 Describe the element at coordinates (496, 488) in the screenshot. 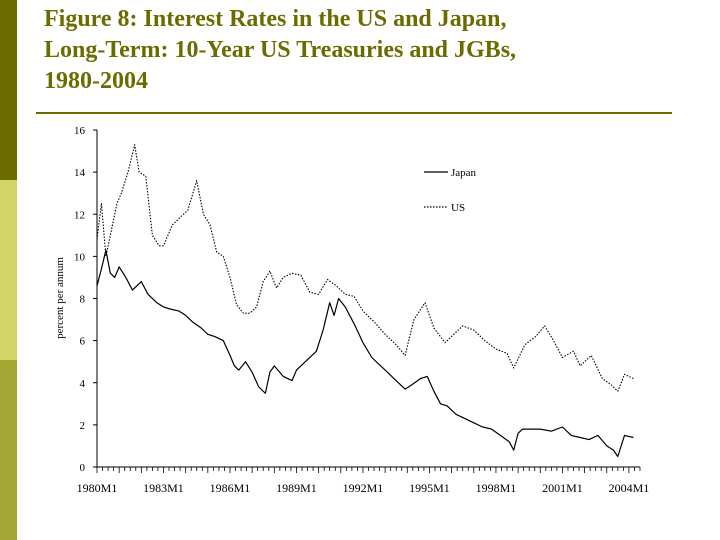

I see `x-tick-label: 1998M1` at that location.